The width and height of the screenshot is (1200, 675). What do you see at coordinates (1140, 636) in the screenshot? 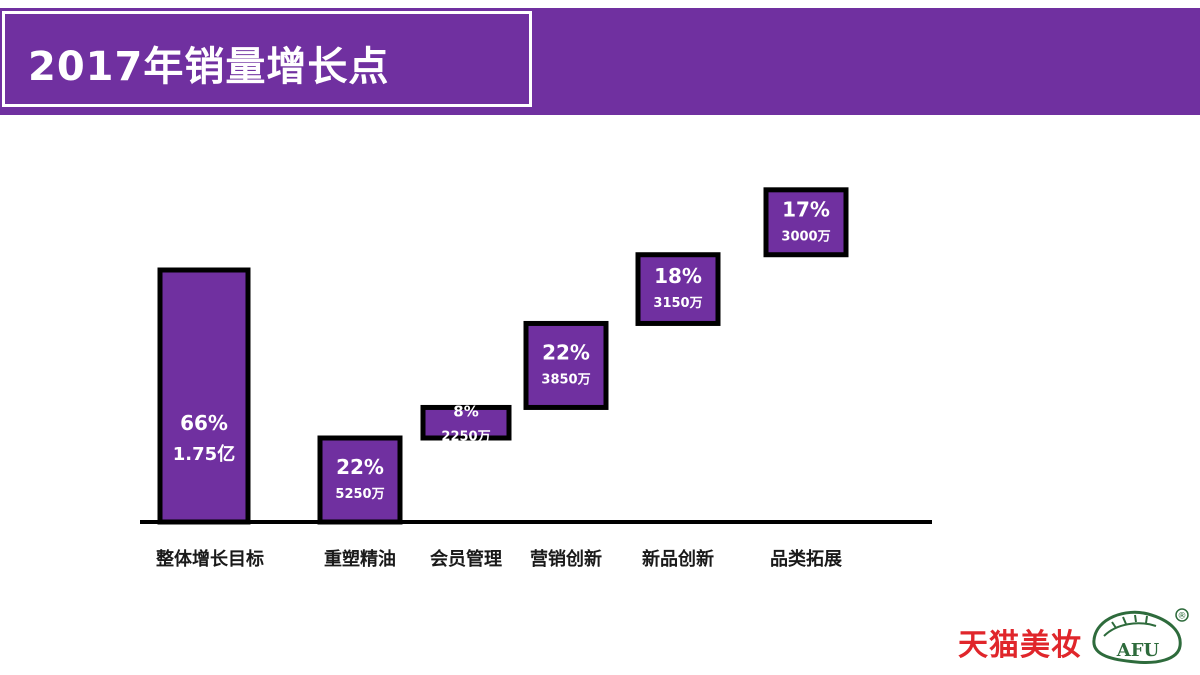
I see `afu-logo-icon: AFU ®` at bounding box center [1140, 636].